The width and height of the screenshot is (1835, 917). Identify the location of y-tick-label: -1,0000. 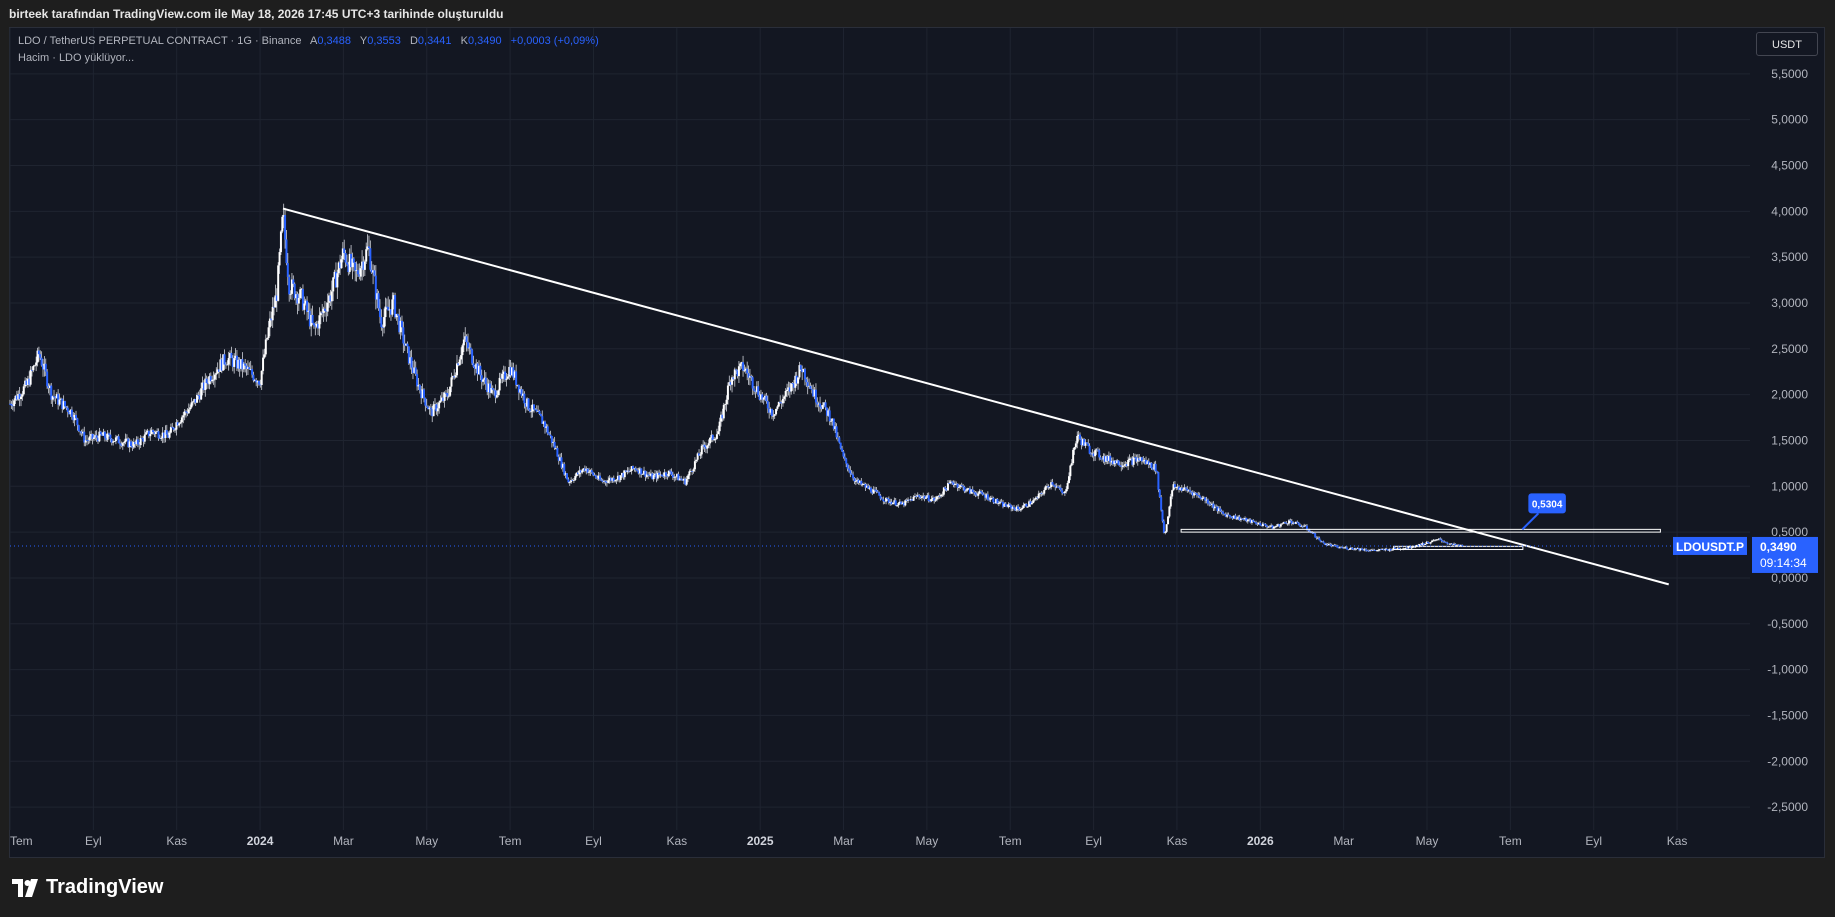
(1787, 670).